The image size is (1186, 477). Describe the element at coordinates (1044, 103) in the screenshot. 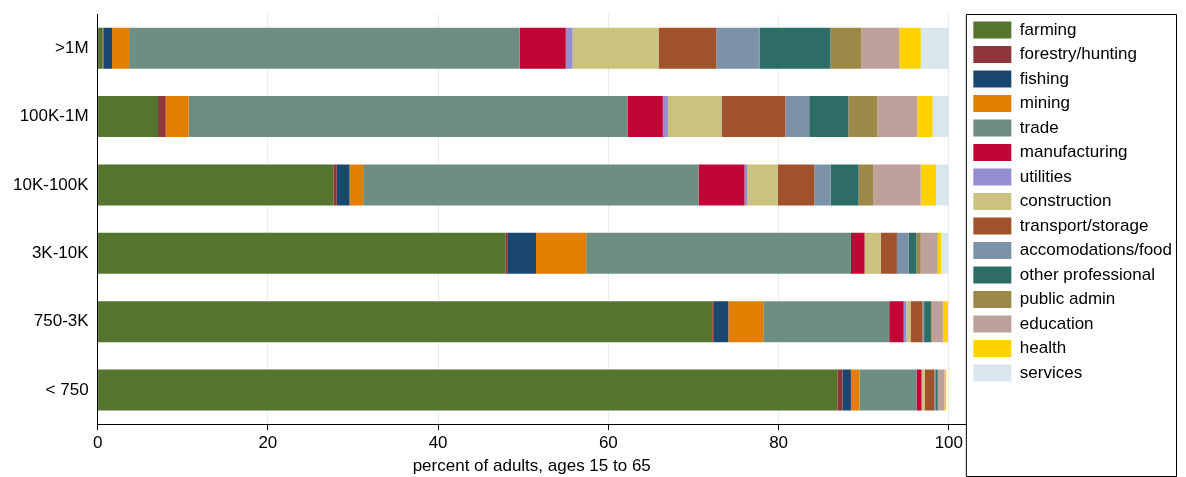

I see `legend-label: mining` at that location.